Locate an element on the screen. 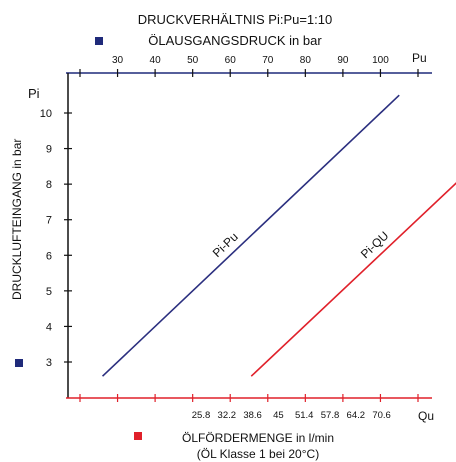 The image size is (456, 462). bottom-axis-tick-label: 32.2 is located at coordinates (227, 415).